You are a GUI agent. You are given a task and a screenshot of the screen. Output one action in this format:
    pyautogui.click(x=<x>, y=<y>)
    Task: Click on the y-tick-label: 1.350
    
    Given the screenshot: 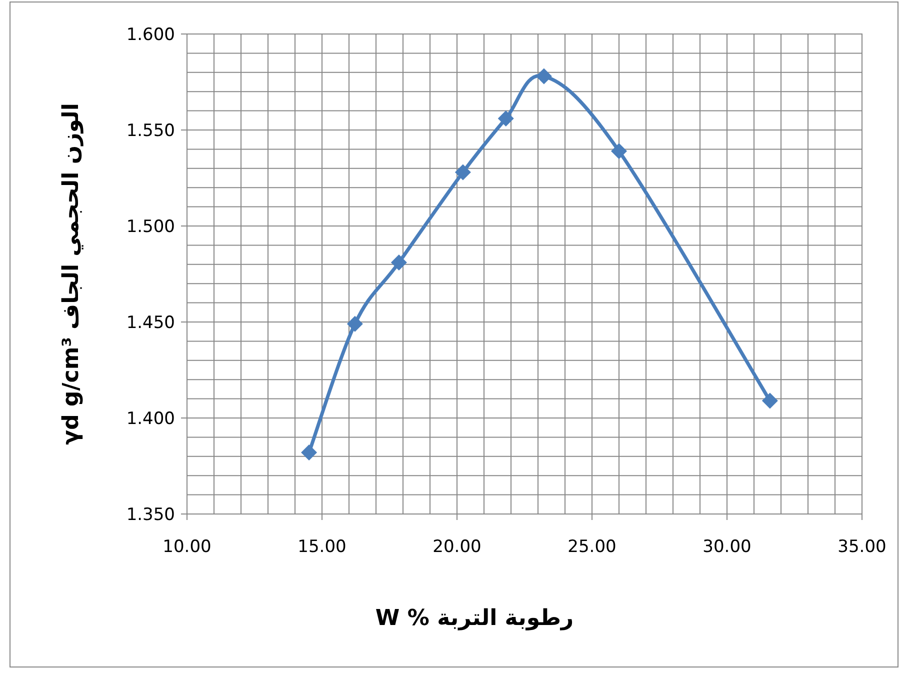 What is the action you would take?
    pyautogui.click(x=150, y=515)
    